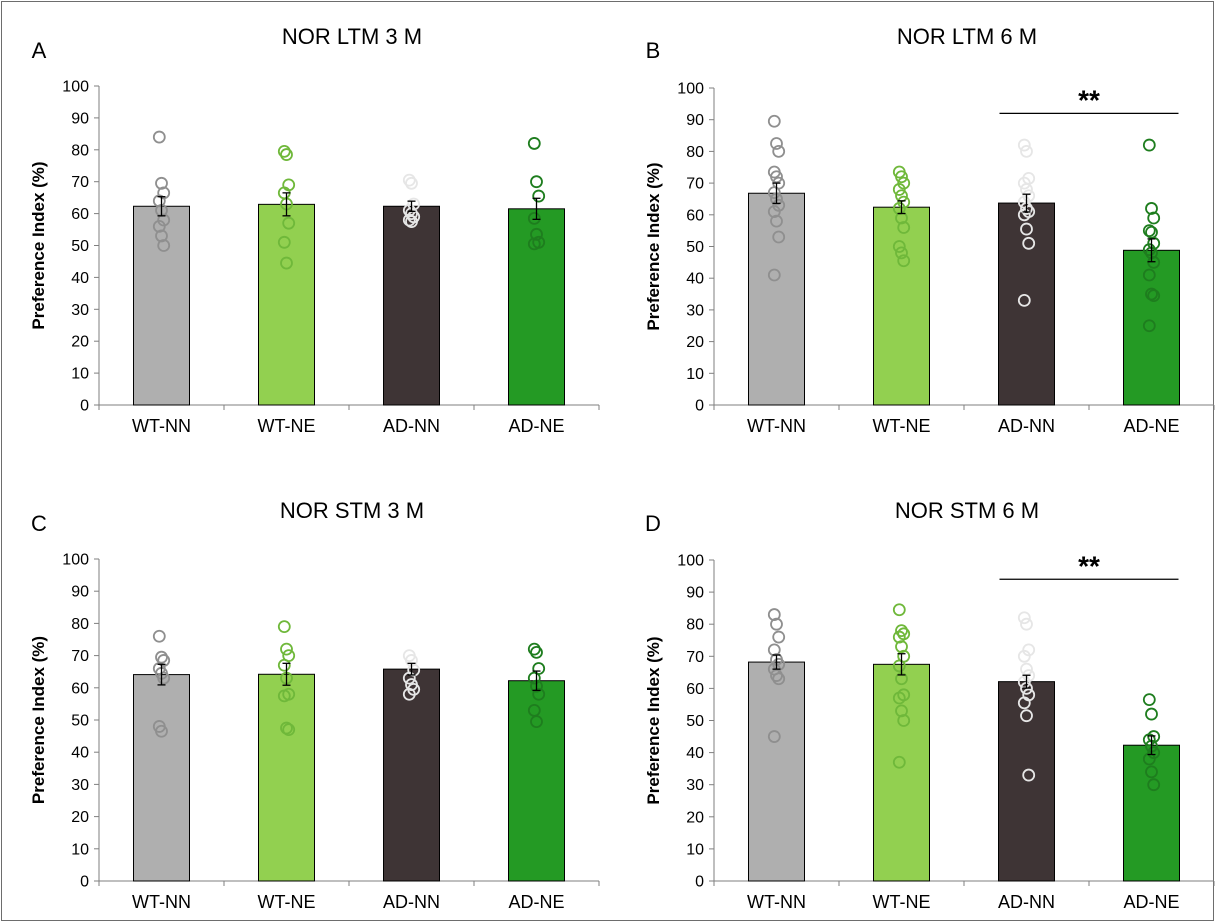  I want to click on panel-title: NOR LTM 6 M, so click(967, 36).